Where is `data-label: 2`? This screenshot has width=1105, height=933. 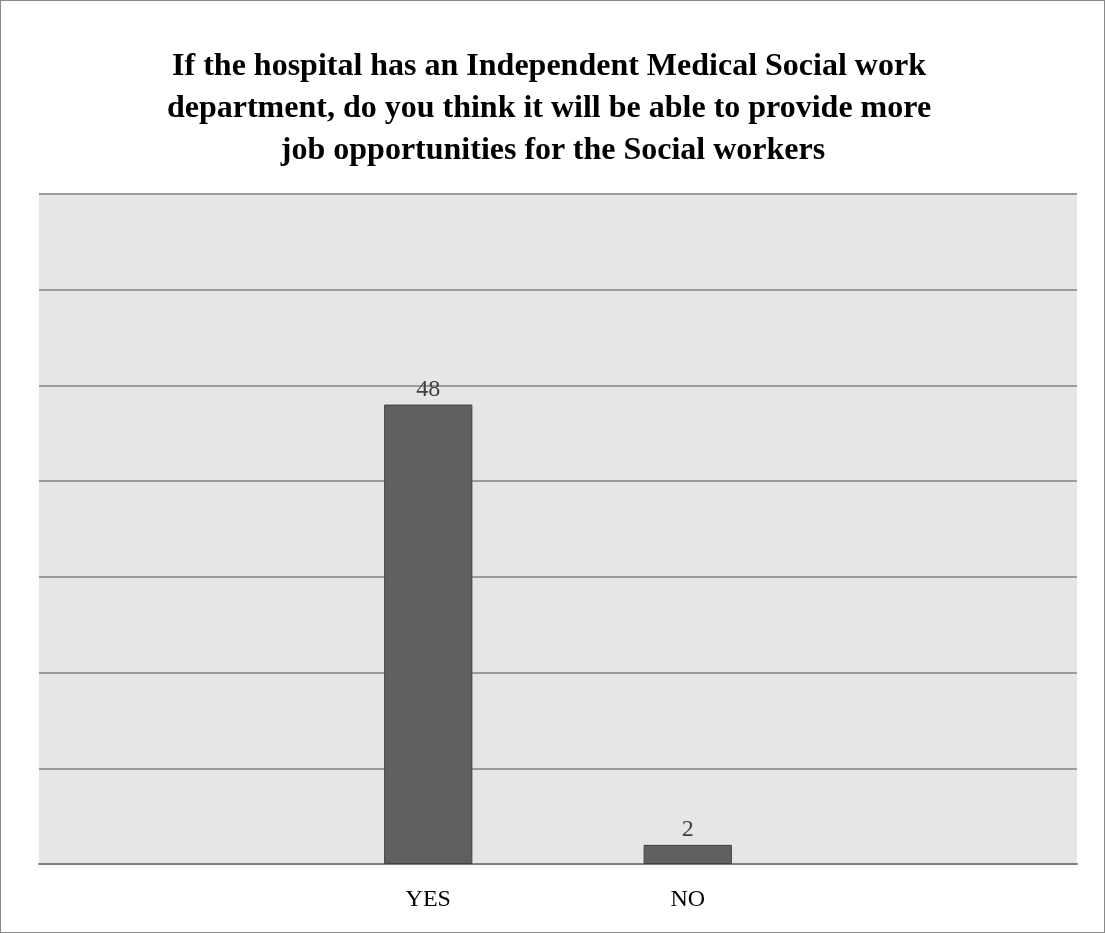
data-label: 2 is located at coordinates (687, 827).